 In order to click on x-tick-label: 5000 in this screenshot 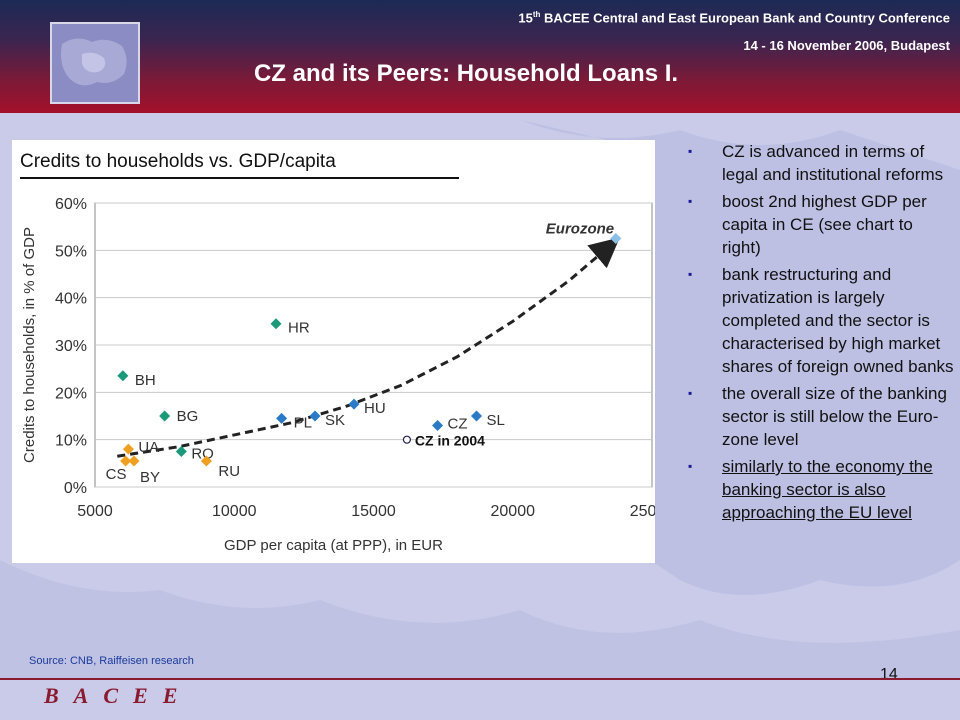, I will do `click(95, 511)`.